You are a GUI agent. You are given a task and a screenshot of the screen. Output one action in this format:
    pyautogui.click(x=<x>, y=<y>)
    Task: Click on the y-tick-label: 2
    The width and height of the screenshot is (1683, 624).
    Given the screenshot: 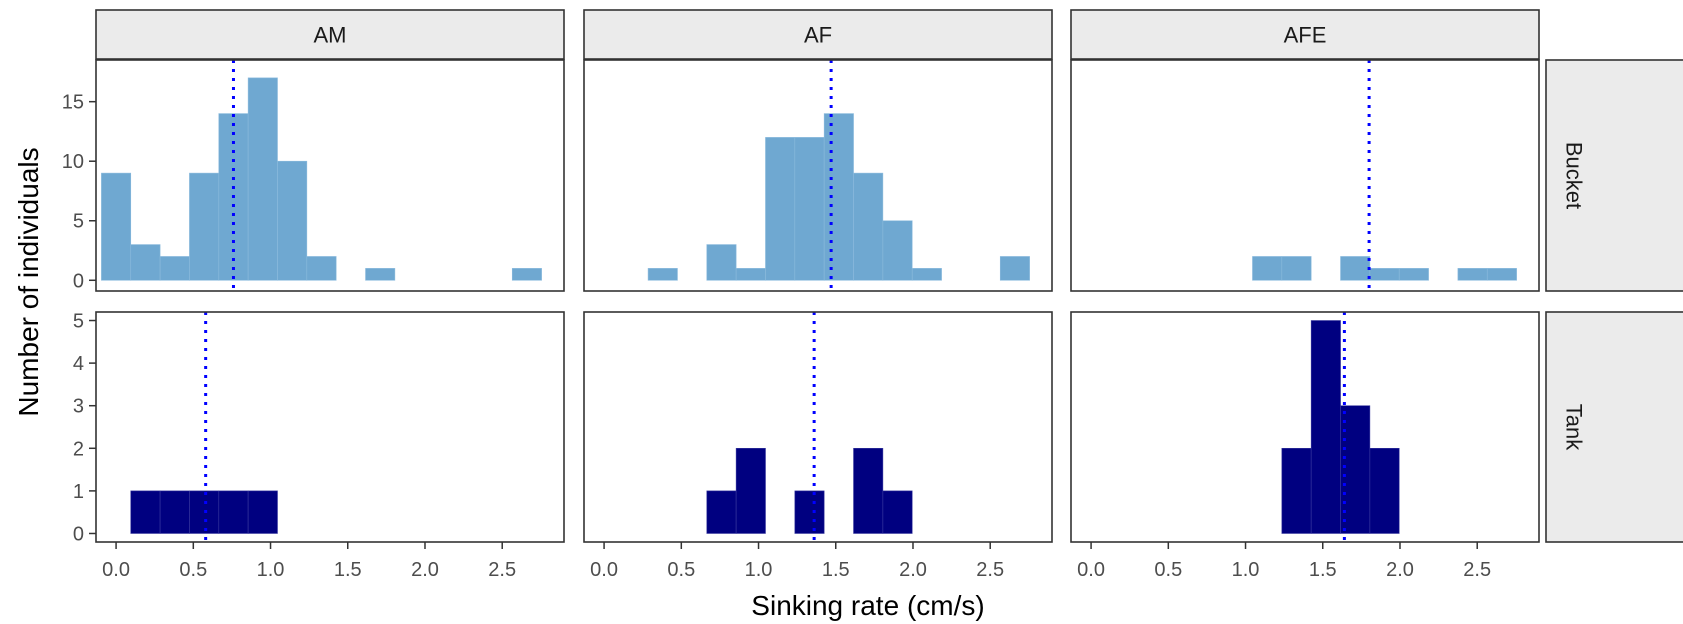 What is the action you would take?
    pyautogui.click(x=78, y=449)
    